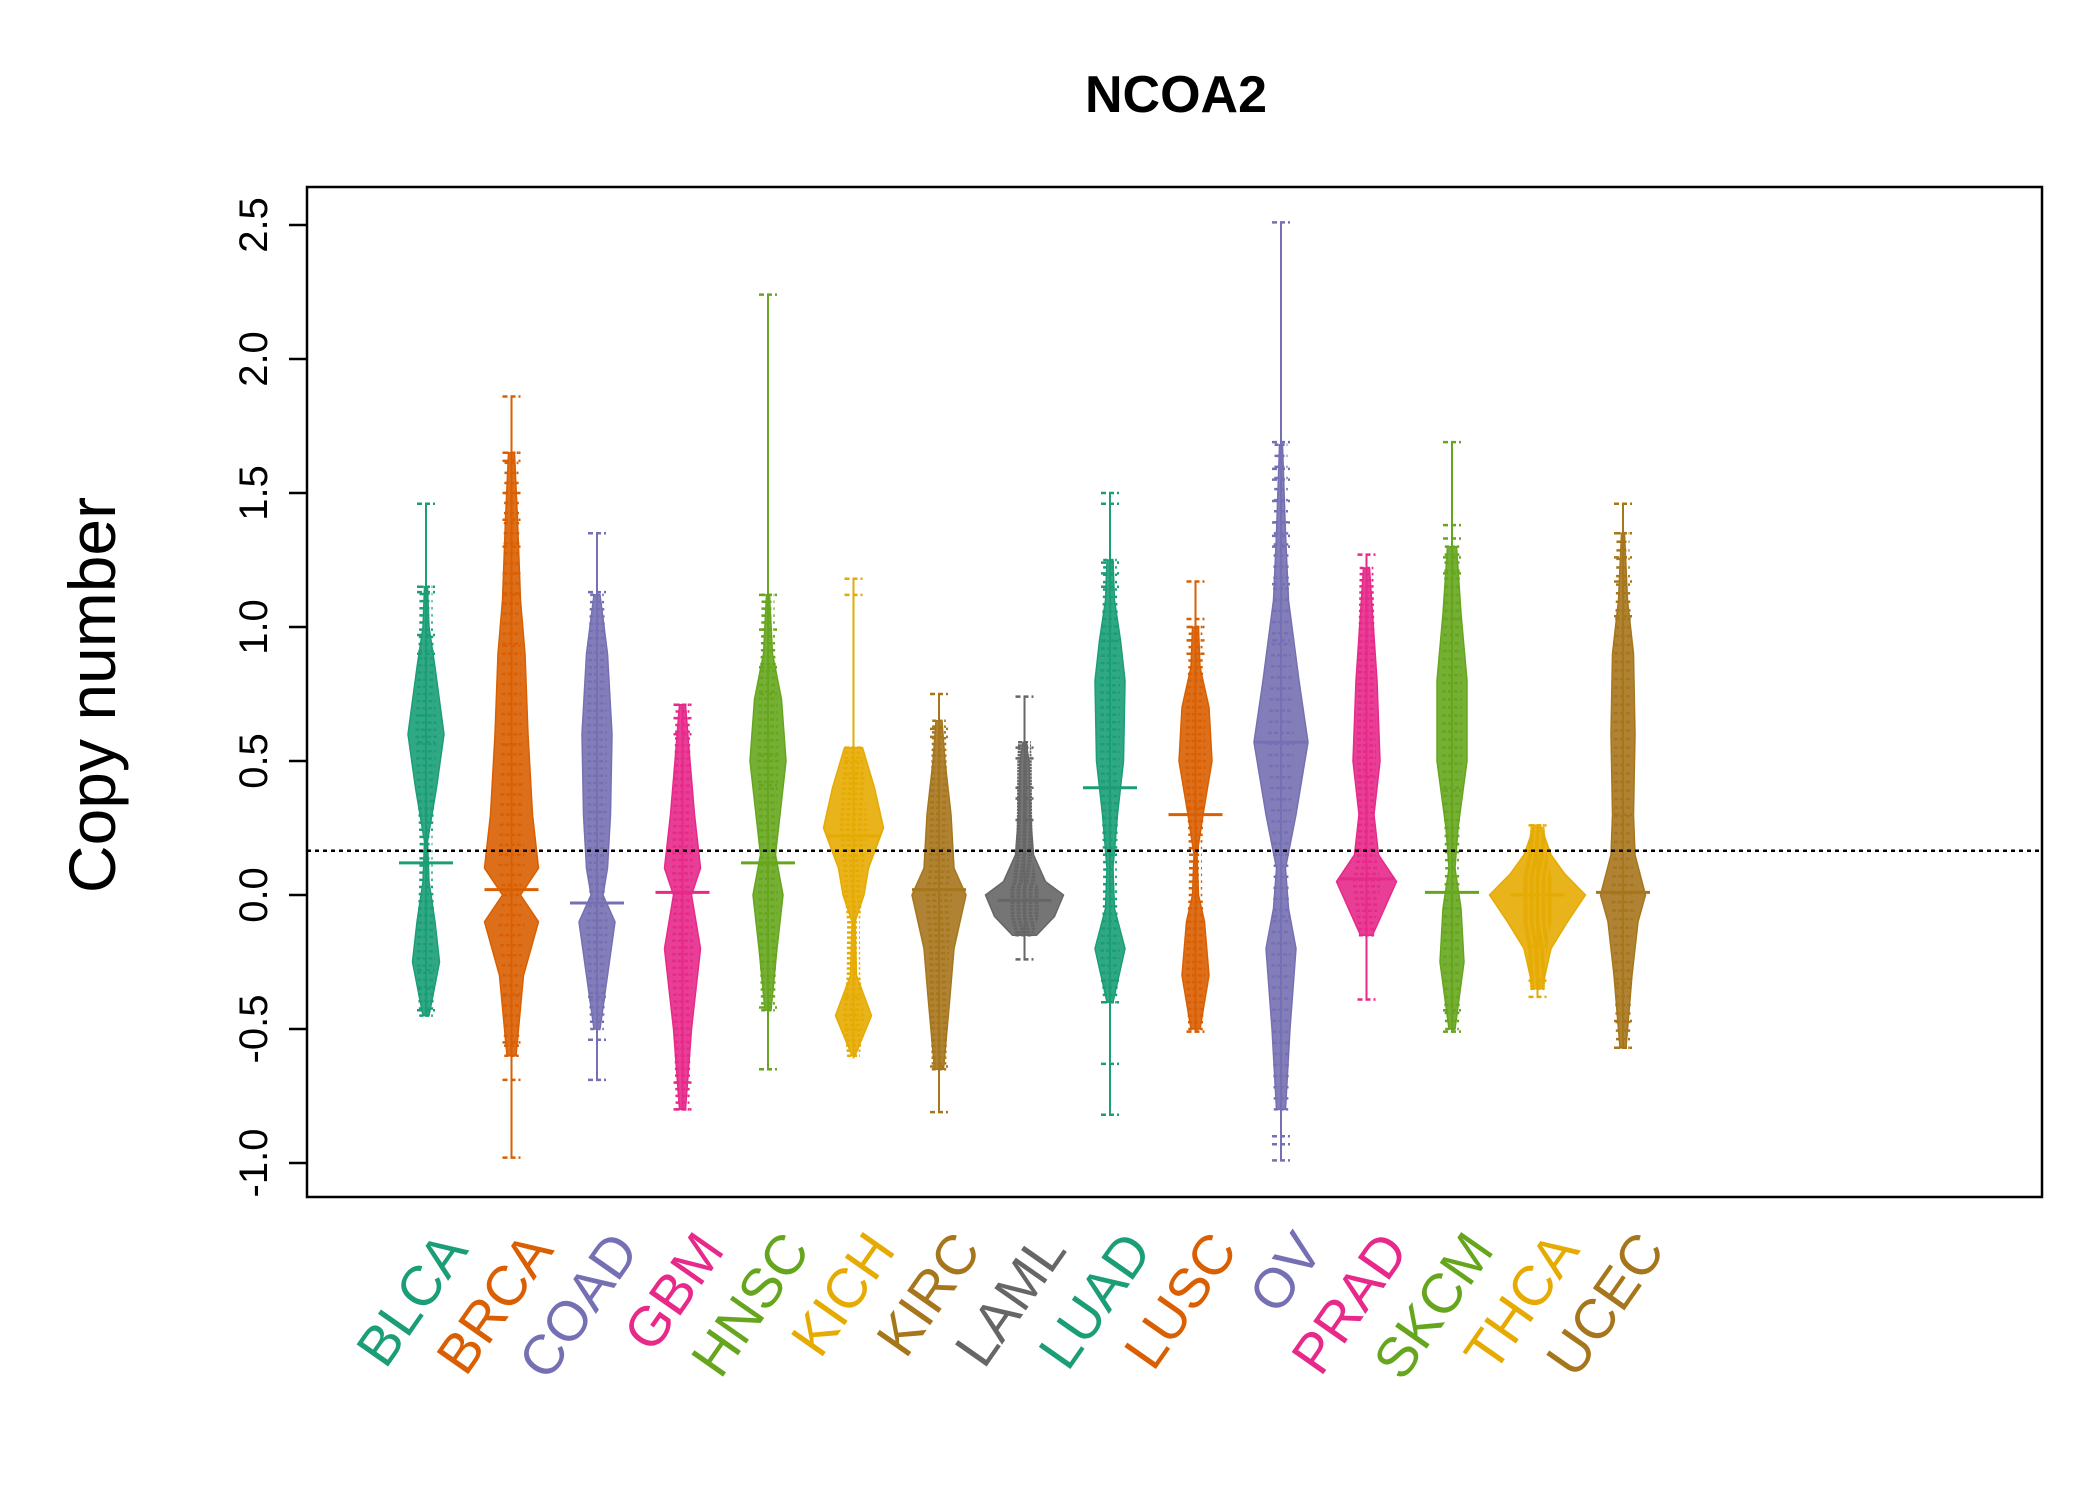 This screenshot has height=1500, width=2100. Describe the element at coordinates (768, 682) in the screenshot. I see `bean-hnsc` at that location.